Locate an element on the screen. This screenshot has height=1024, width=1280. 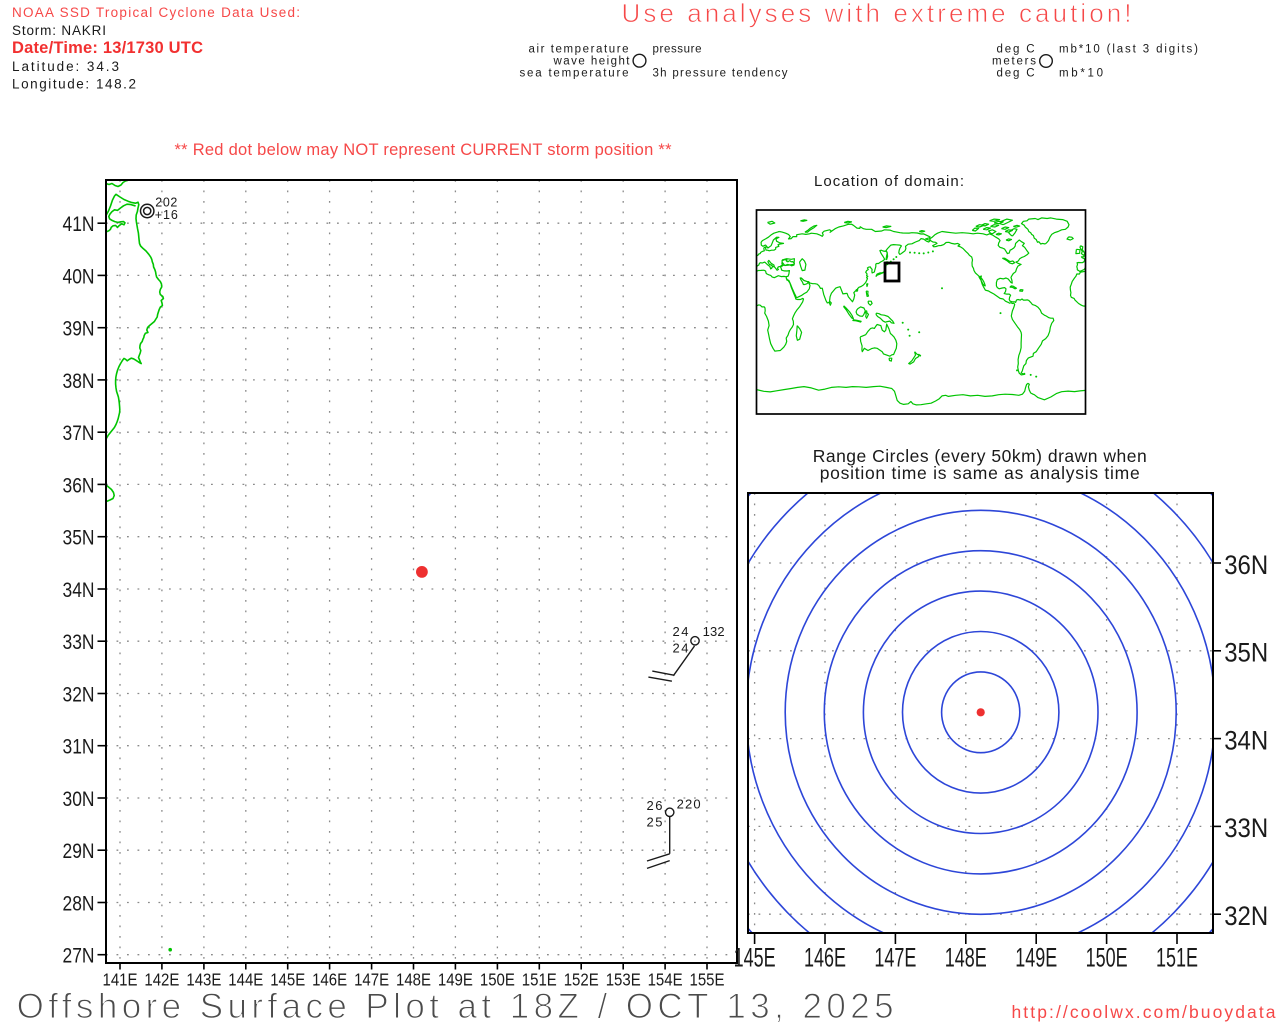
svg-text: meters is located at coordinates (1014, 62).